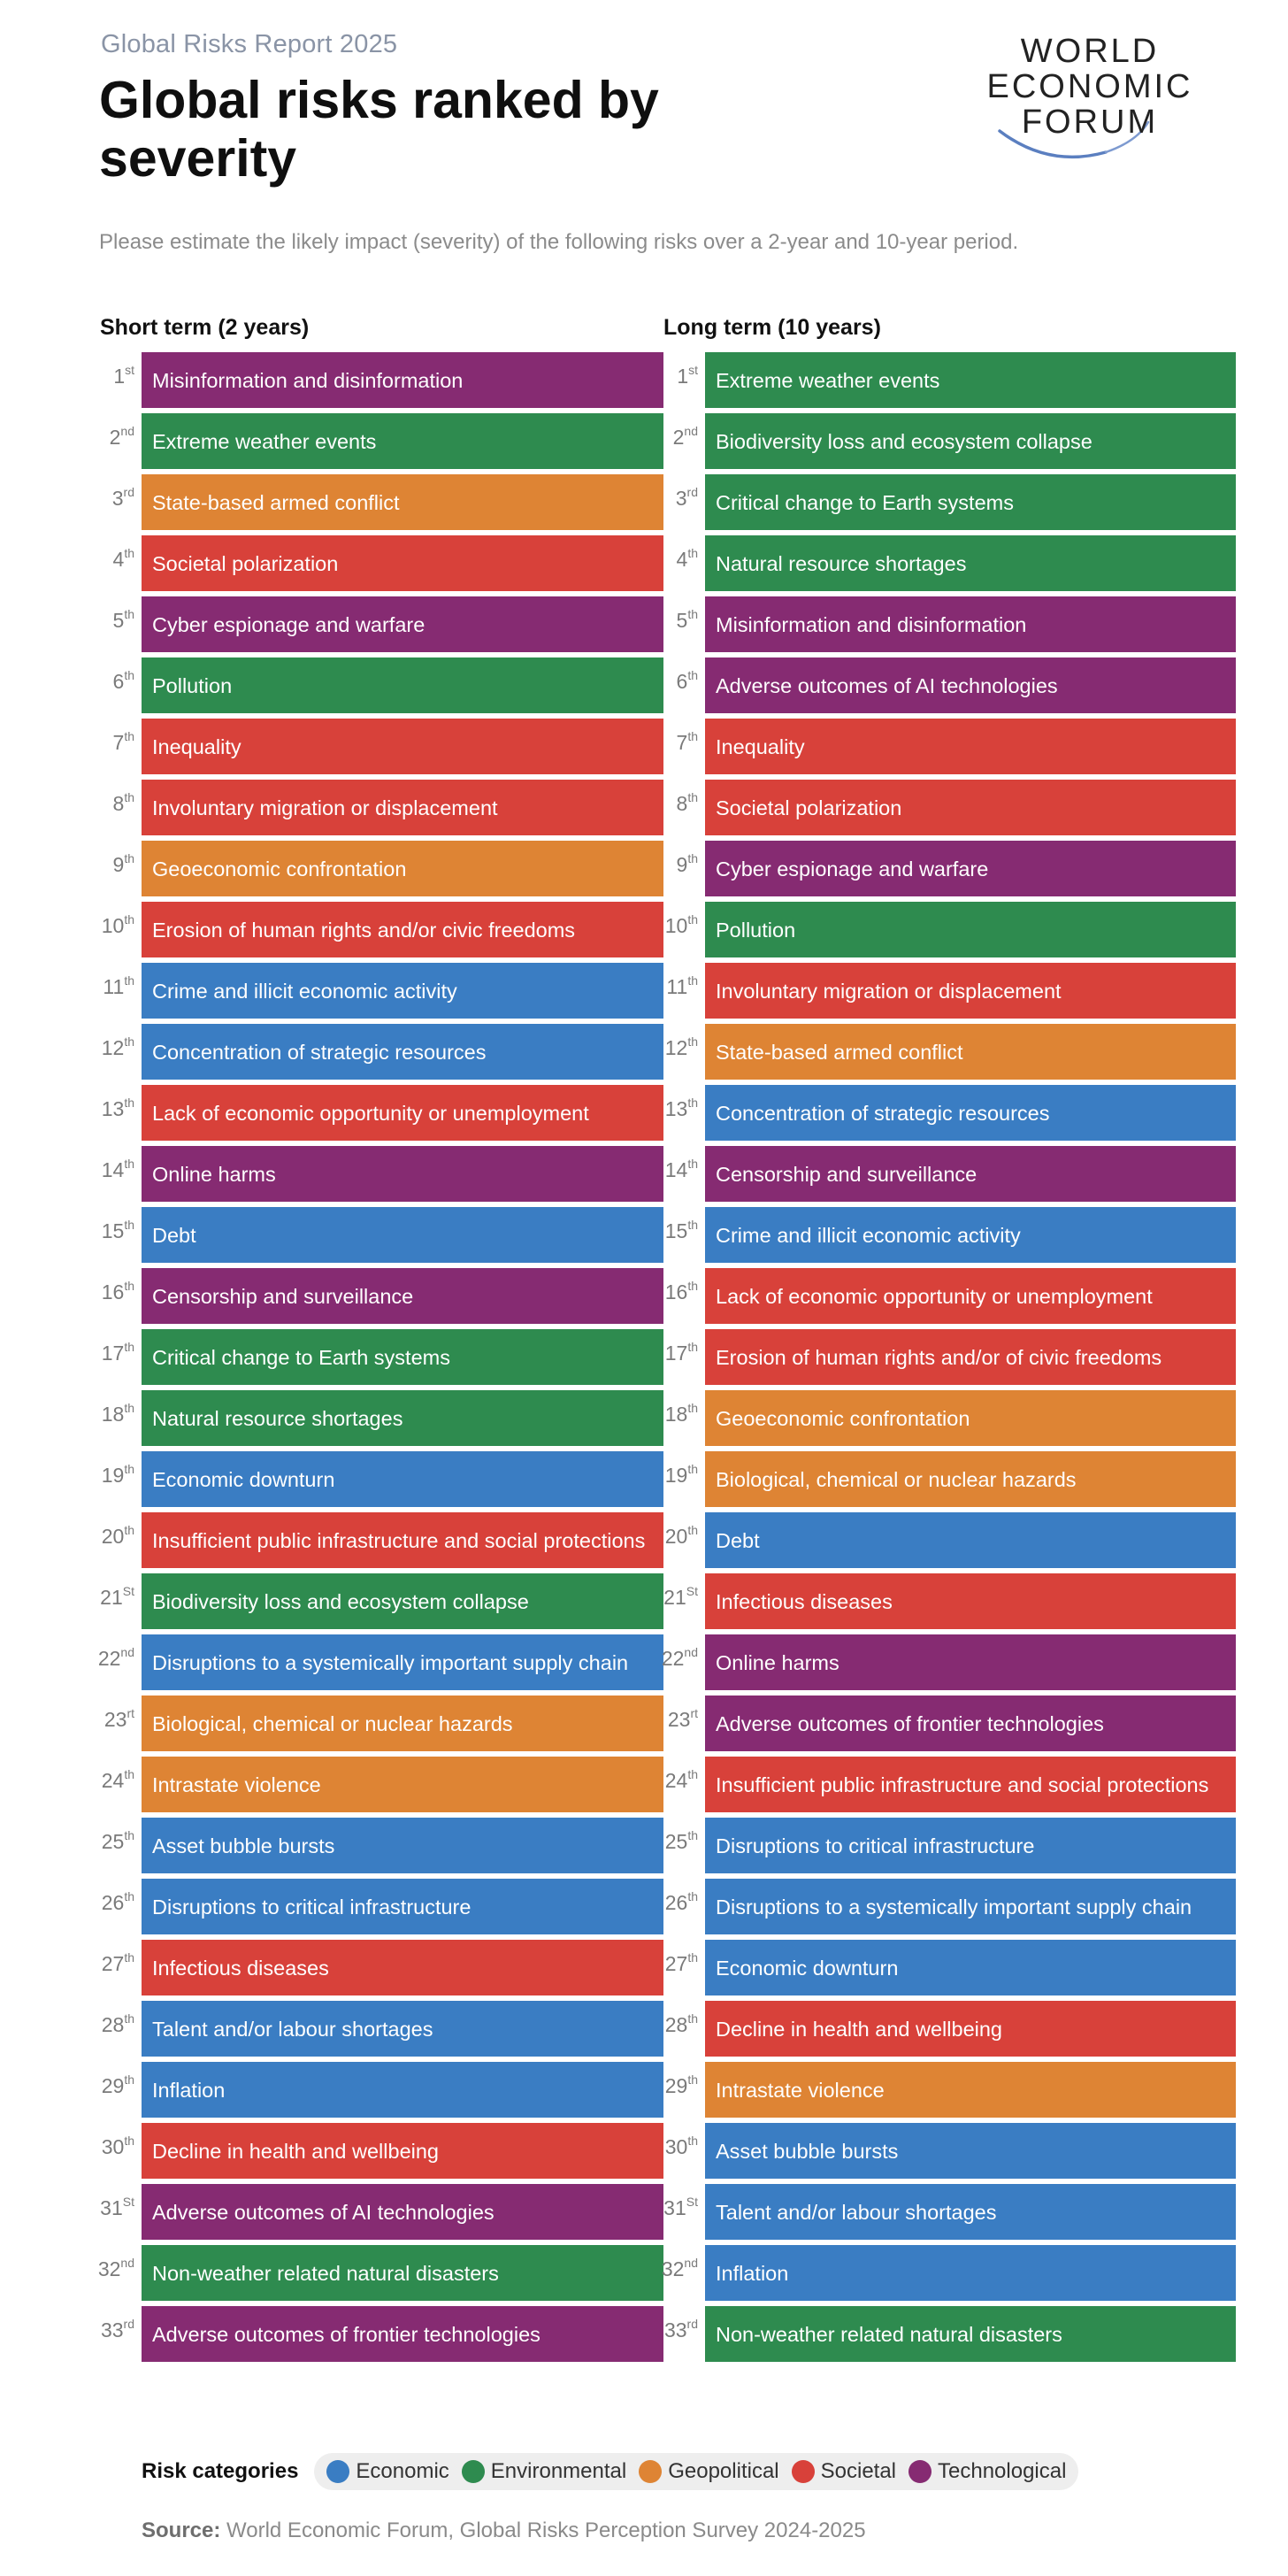 This screenshot has width=1288, height=2576. I want to click on rank-number: 5, so click(118, 620).